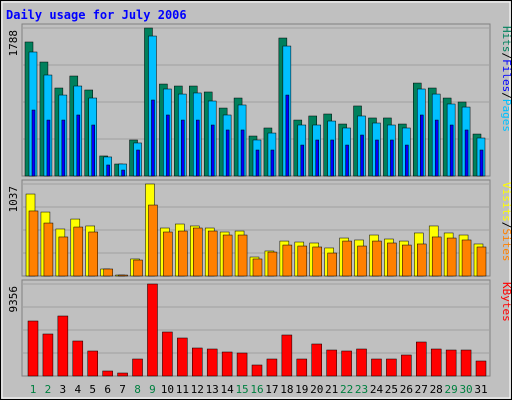 The image size is (512, 400). What do you see at coordinates (331, 389) in the screenshot?
I see `x-tick-label: 21` at bounding box center [331, 389].